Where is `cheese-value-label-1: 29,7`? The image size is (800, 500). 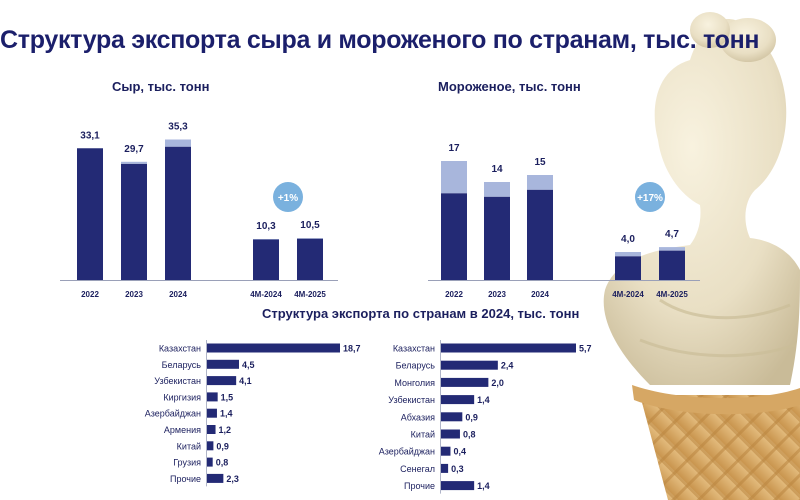
cheese-value-label-1: 29,7 is located at coordinates (134, 149).